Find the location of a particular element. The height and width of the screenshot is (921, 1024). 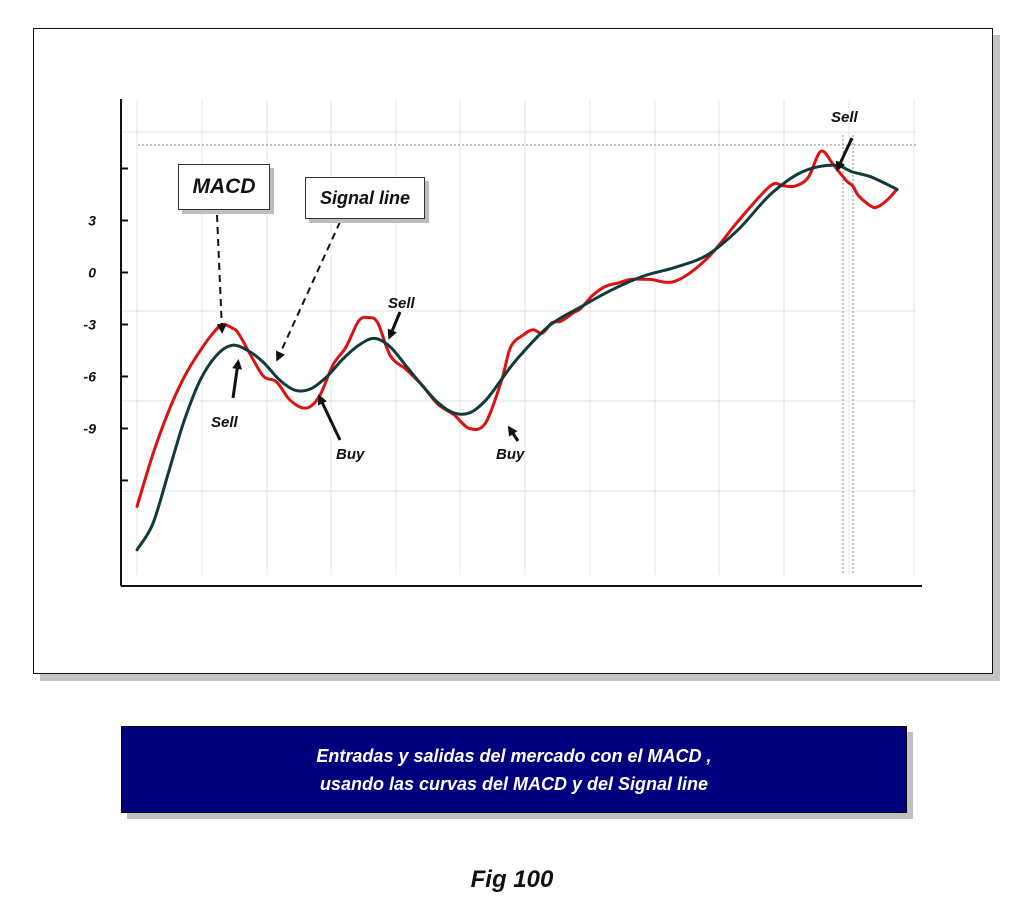

sell-2-arrow is located at coordinates (394, 325).